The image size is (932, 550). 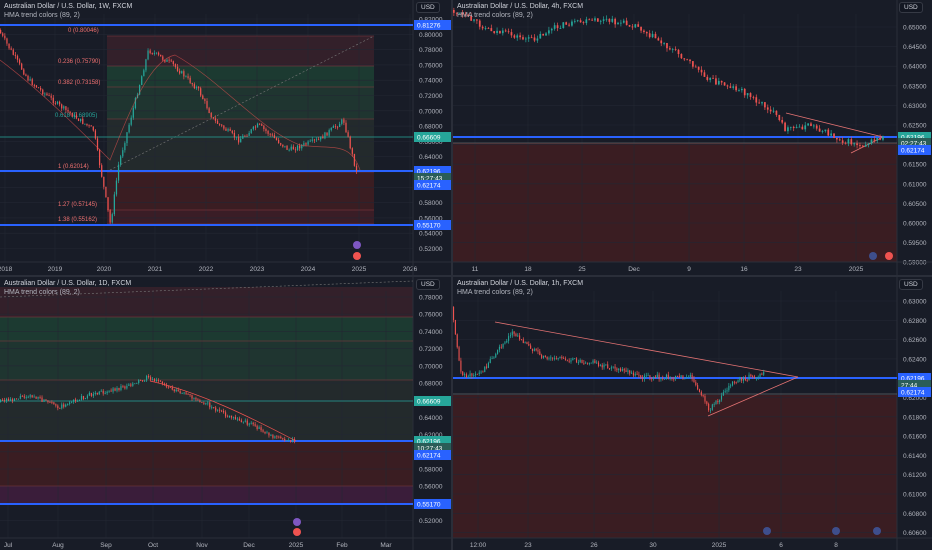 I want to click on x-axis-tick: Nov, so click(x=202, y=545).